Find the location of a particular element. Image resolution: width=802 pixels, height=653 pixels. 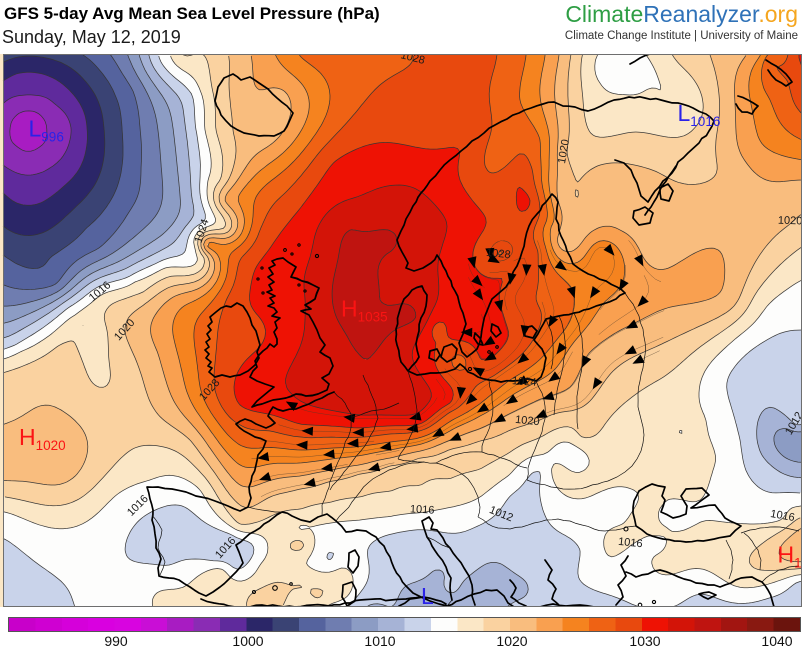

svg-text: 1024 is located at coordinates (524, 382).